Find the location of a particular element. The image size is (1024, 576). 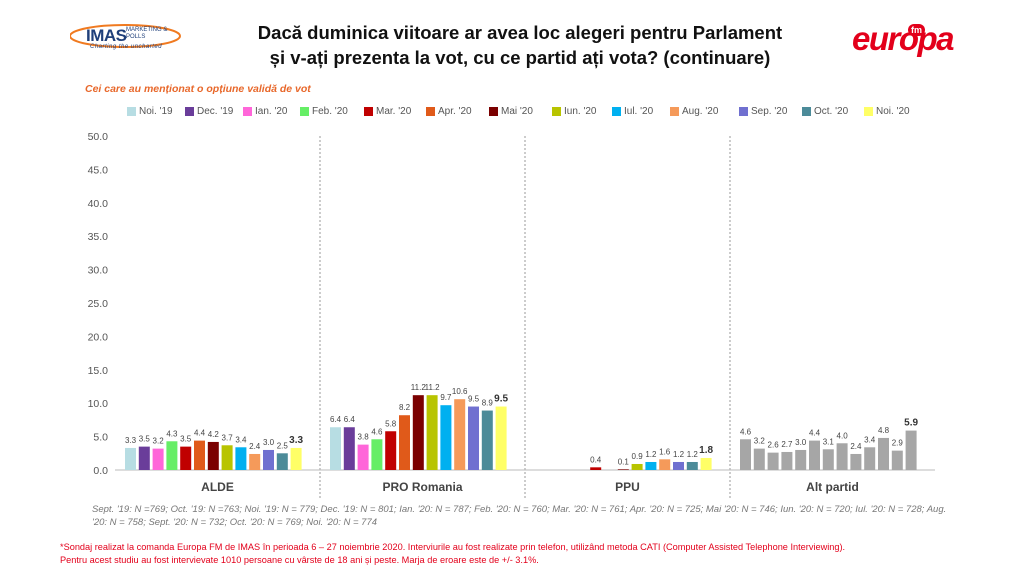

data-label: 3.7 is located at coordinates (228, 437).